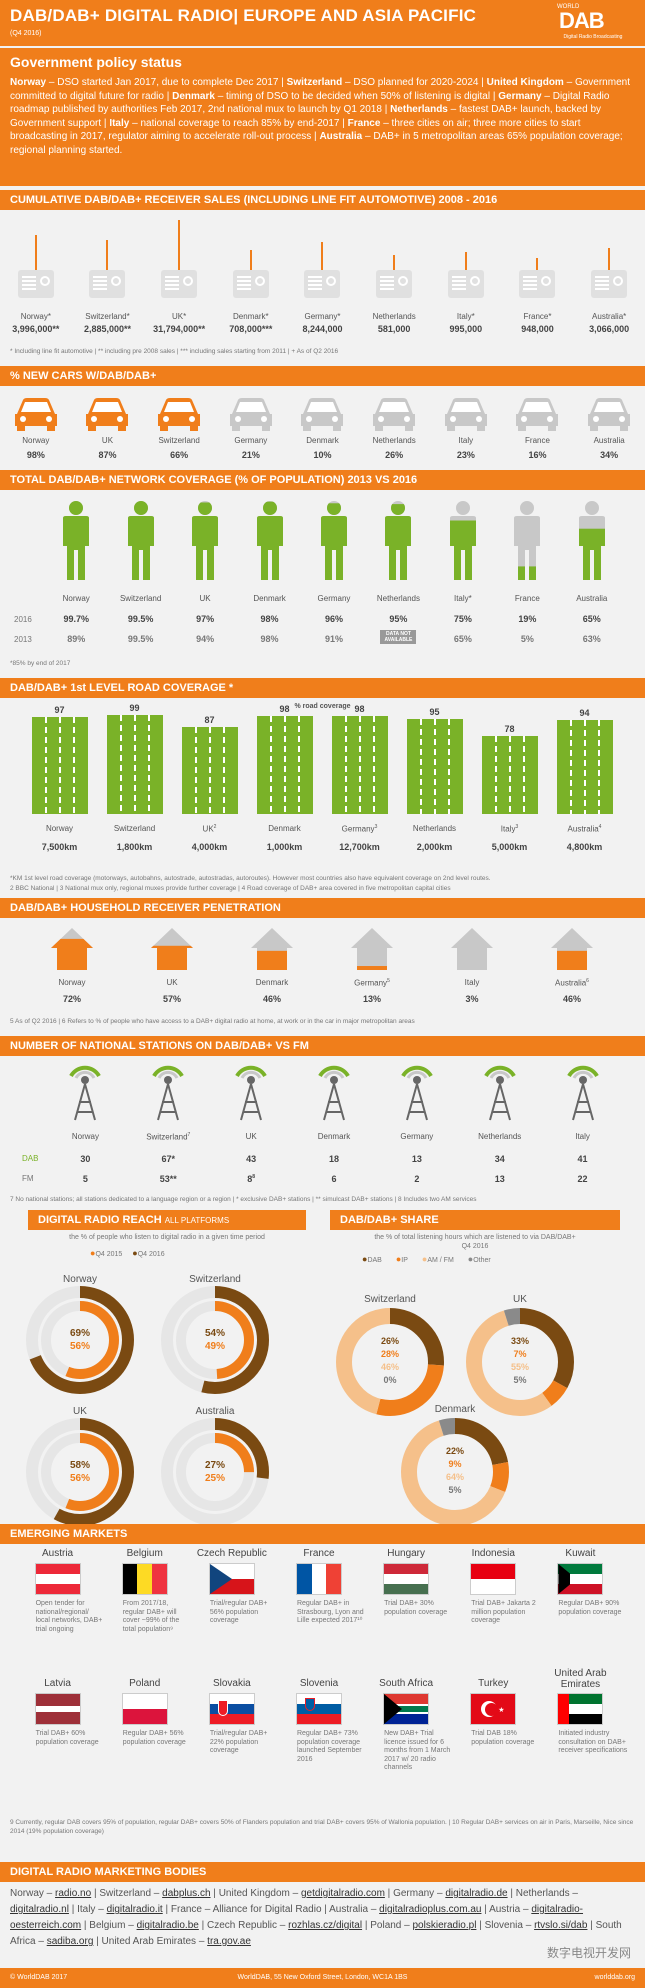 The width and height of the screenshot is (645, 1988). I want to click on fm-count: 22, so click(582, 1179).